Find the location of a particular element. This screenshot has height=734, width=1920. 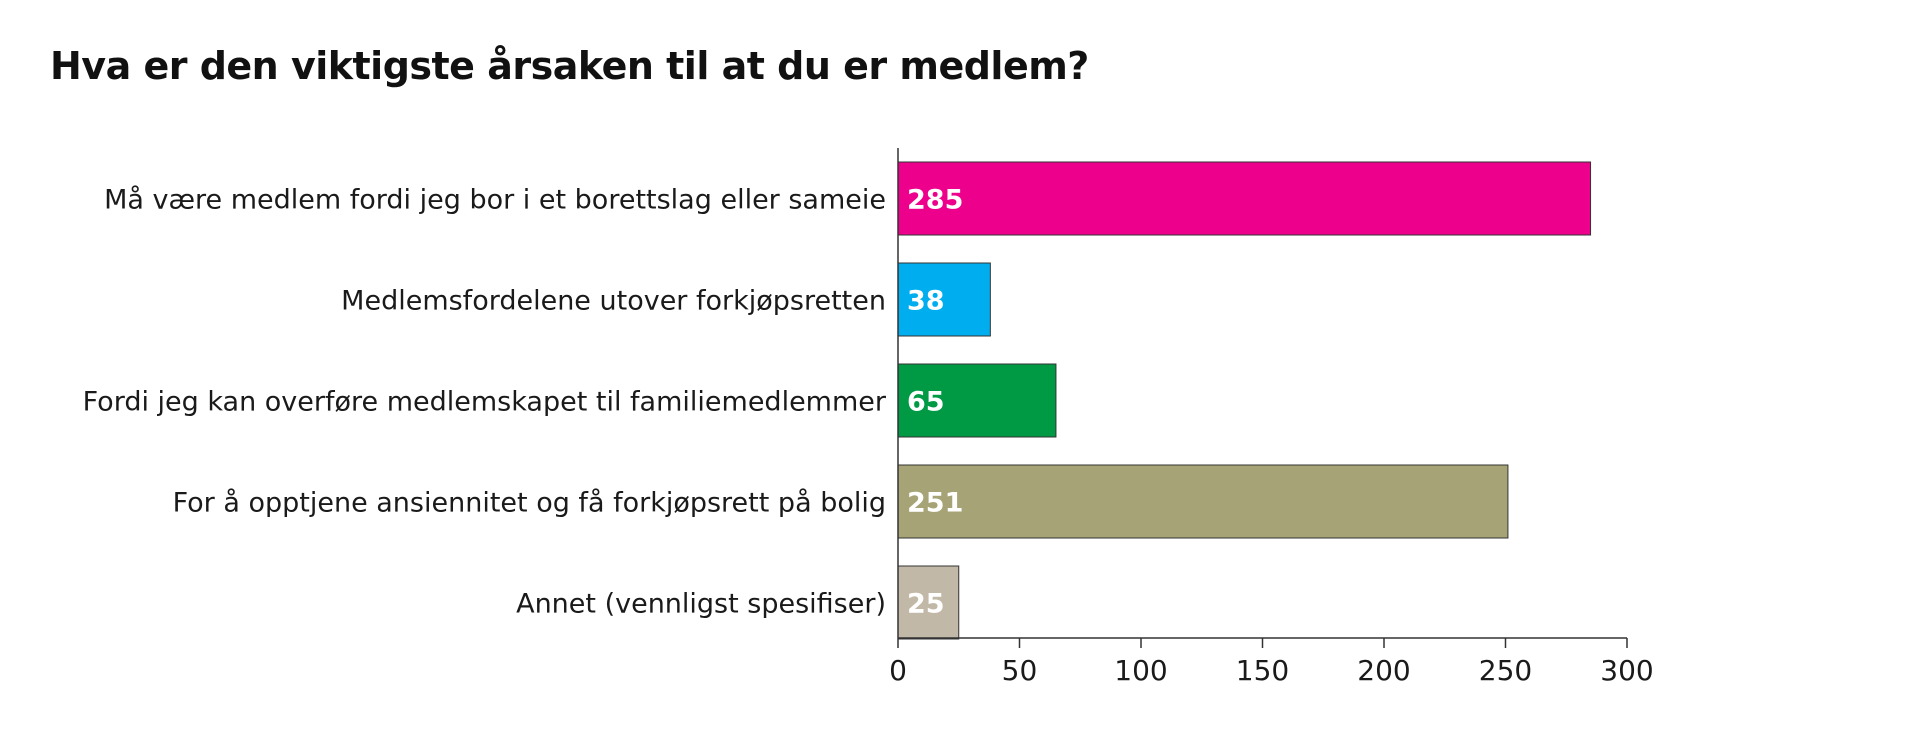

bar-value-label-5: 25 is located at coordinates (926, 604).